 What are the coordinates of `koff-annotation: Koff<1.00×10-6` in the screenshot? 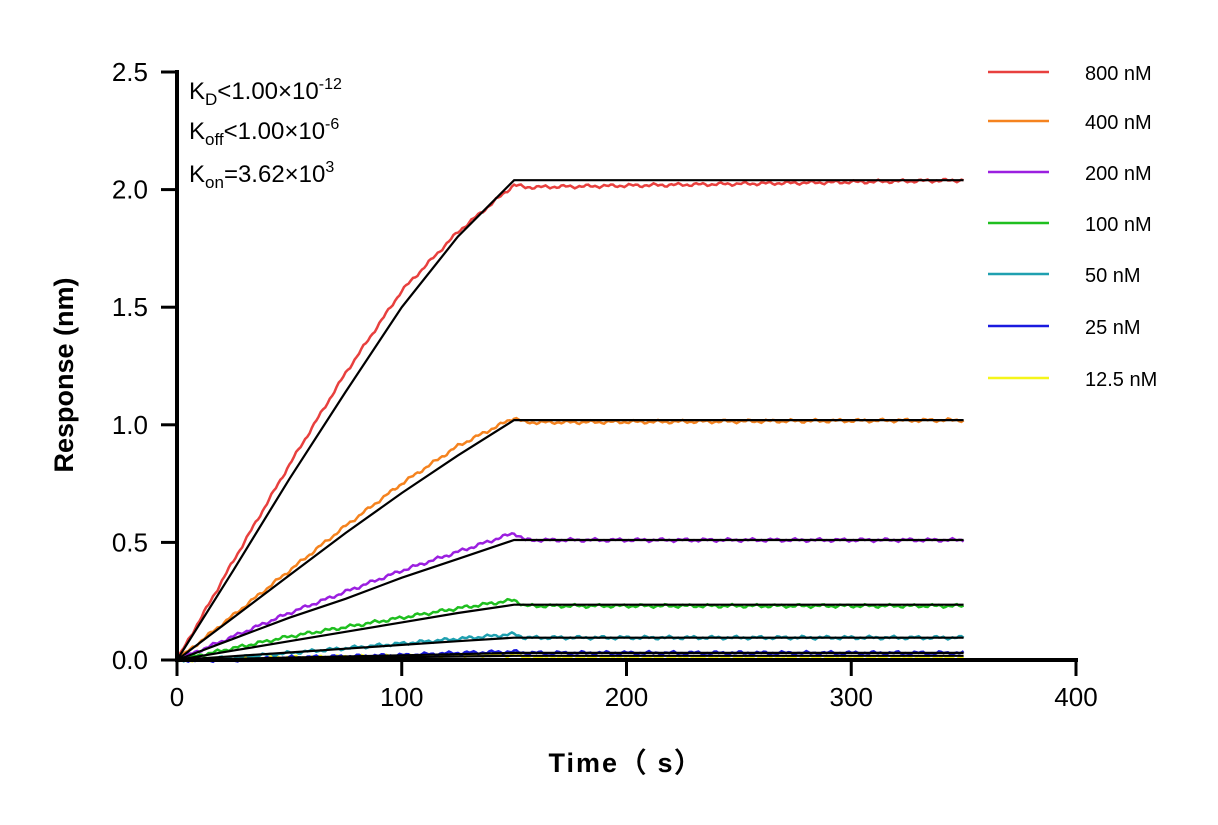 It's located at (264, 132).